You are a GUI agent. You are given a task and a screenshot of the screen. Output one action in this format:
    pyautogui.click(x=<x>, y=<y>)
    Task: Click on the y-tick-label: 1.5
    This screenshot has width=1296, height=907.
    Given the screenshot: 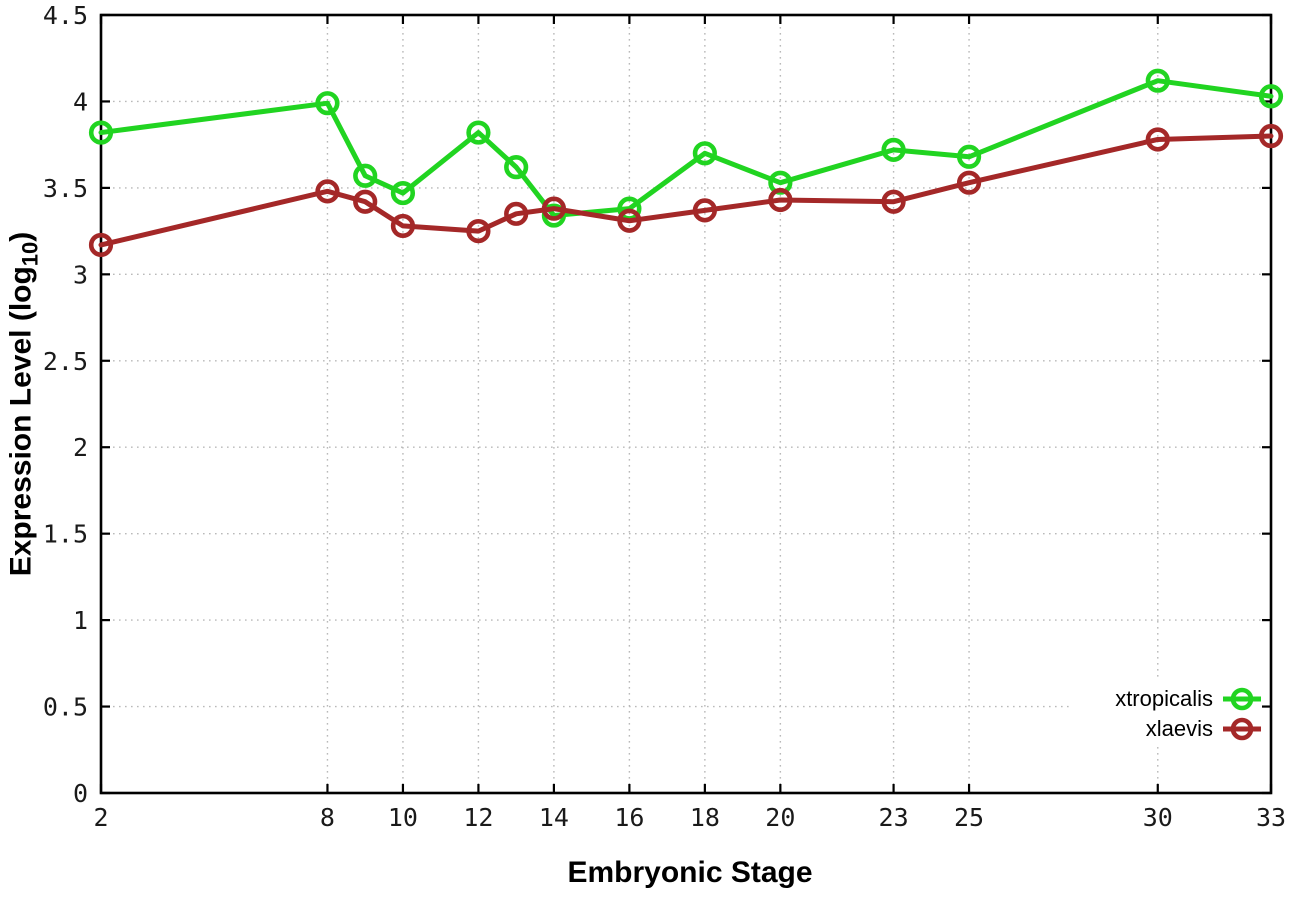 What is the action you would take?
    pyautogui.click(x=65, y=534)
    